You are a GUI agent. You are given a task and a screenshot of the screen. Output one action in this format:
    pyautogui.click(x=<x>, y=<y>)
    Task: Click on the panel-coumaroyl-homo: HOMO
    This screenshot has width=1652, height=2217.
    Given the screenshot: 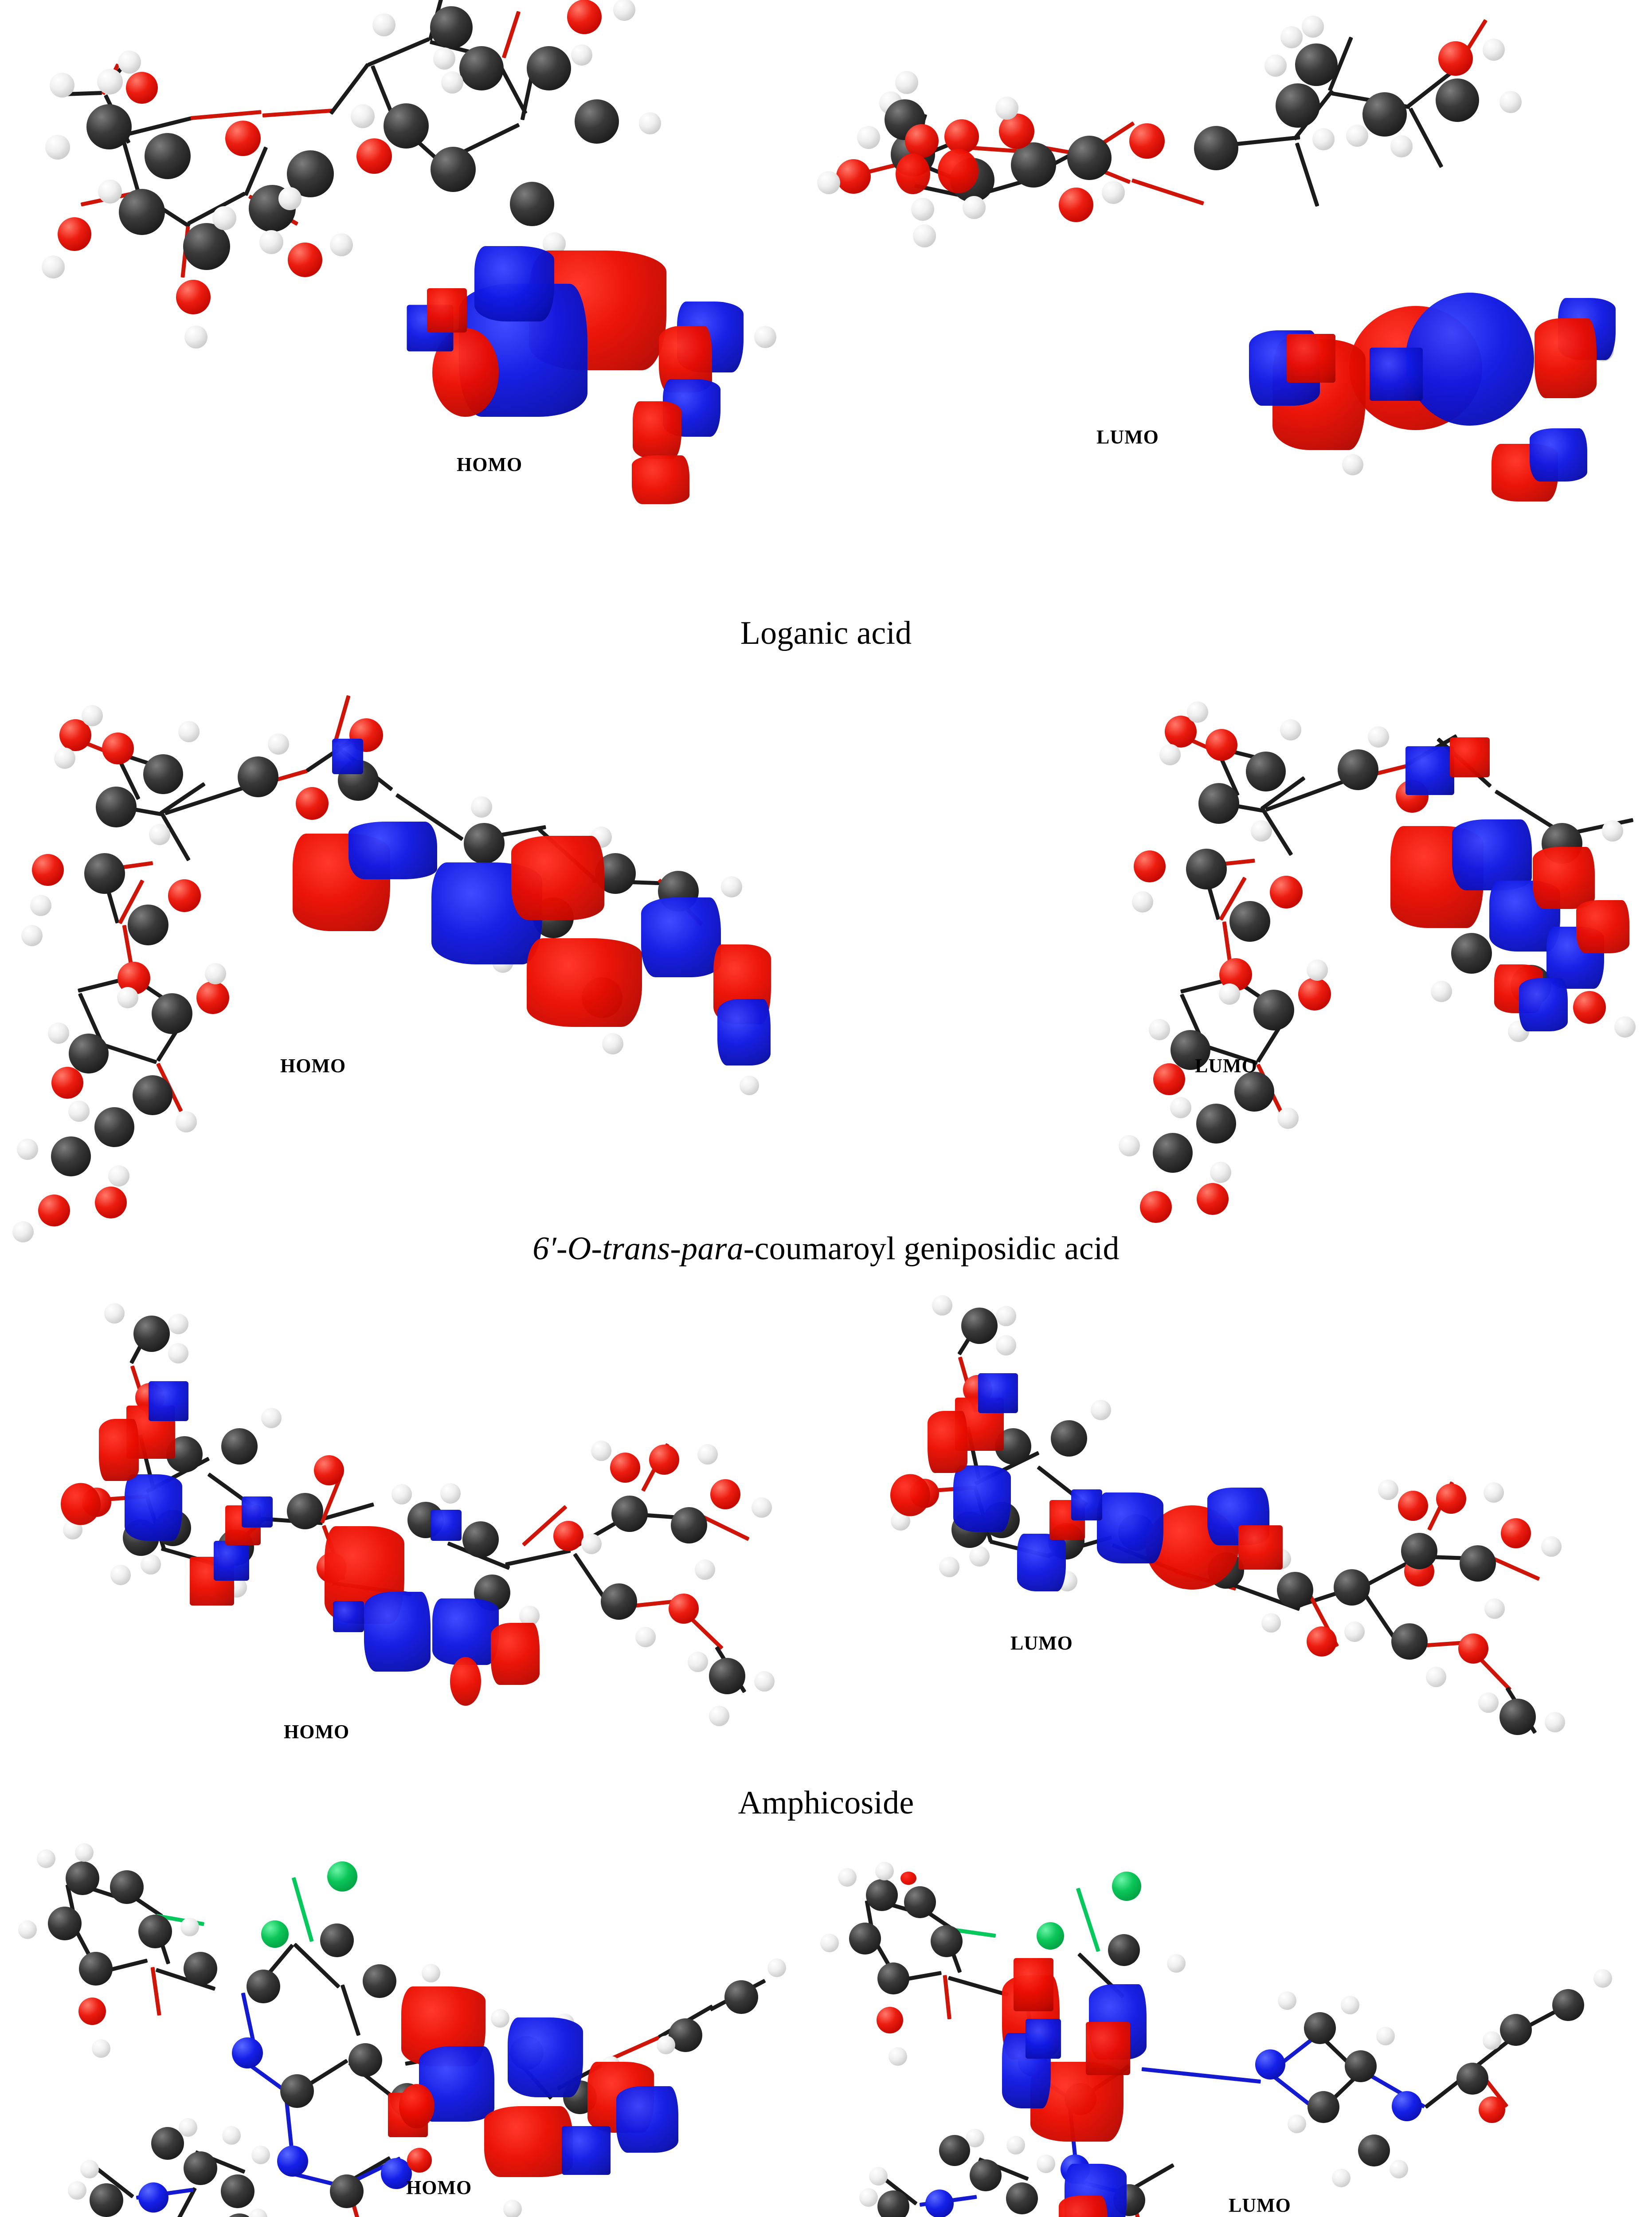 What is the action you would take?
    pyautogui.click(x=413, y=960)
    